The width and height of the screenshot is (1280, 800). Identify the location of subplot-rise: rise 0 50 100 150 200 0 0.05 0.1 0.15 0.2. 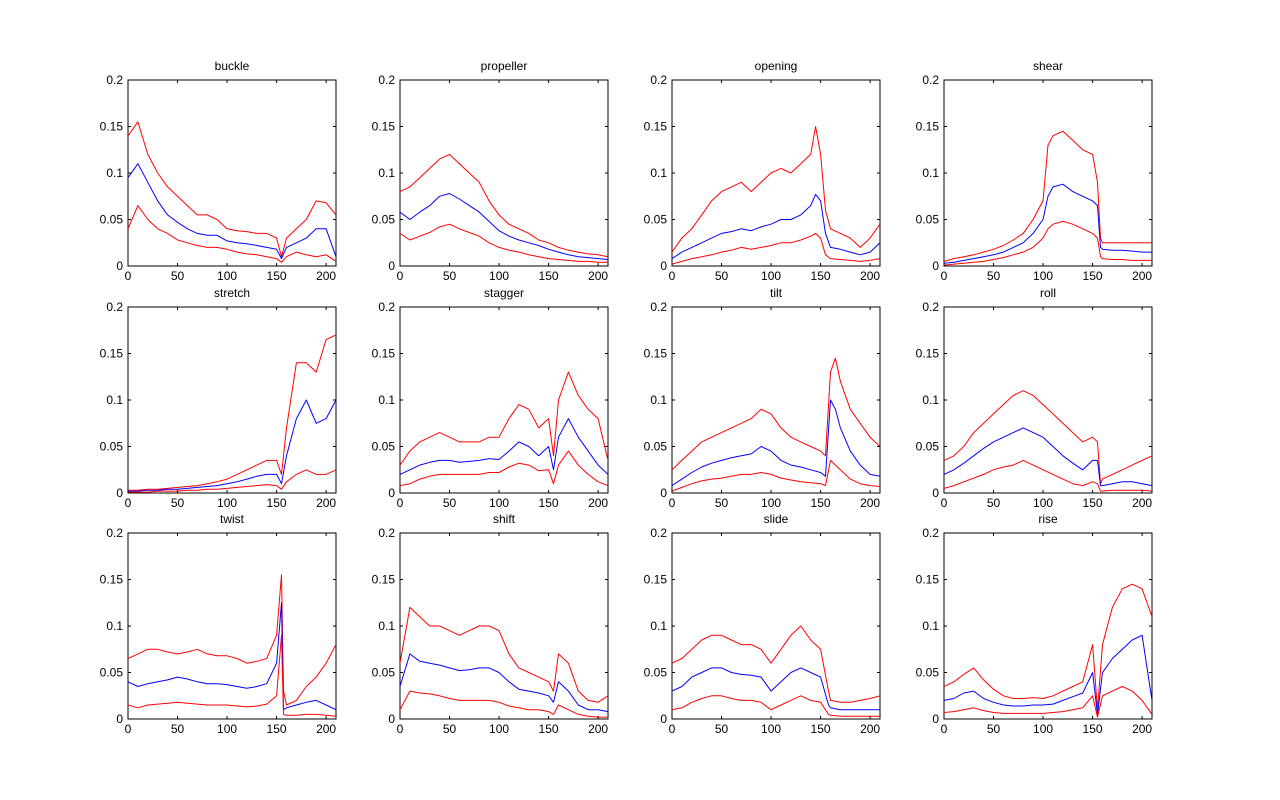
(1034, 624).